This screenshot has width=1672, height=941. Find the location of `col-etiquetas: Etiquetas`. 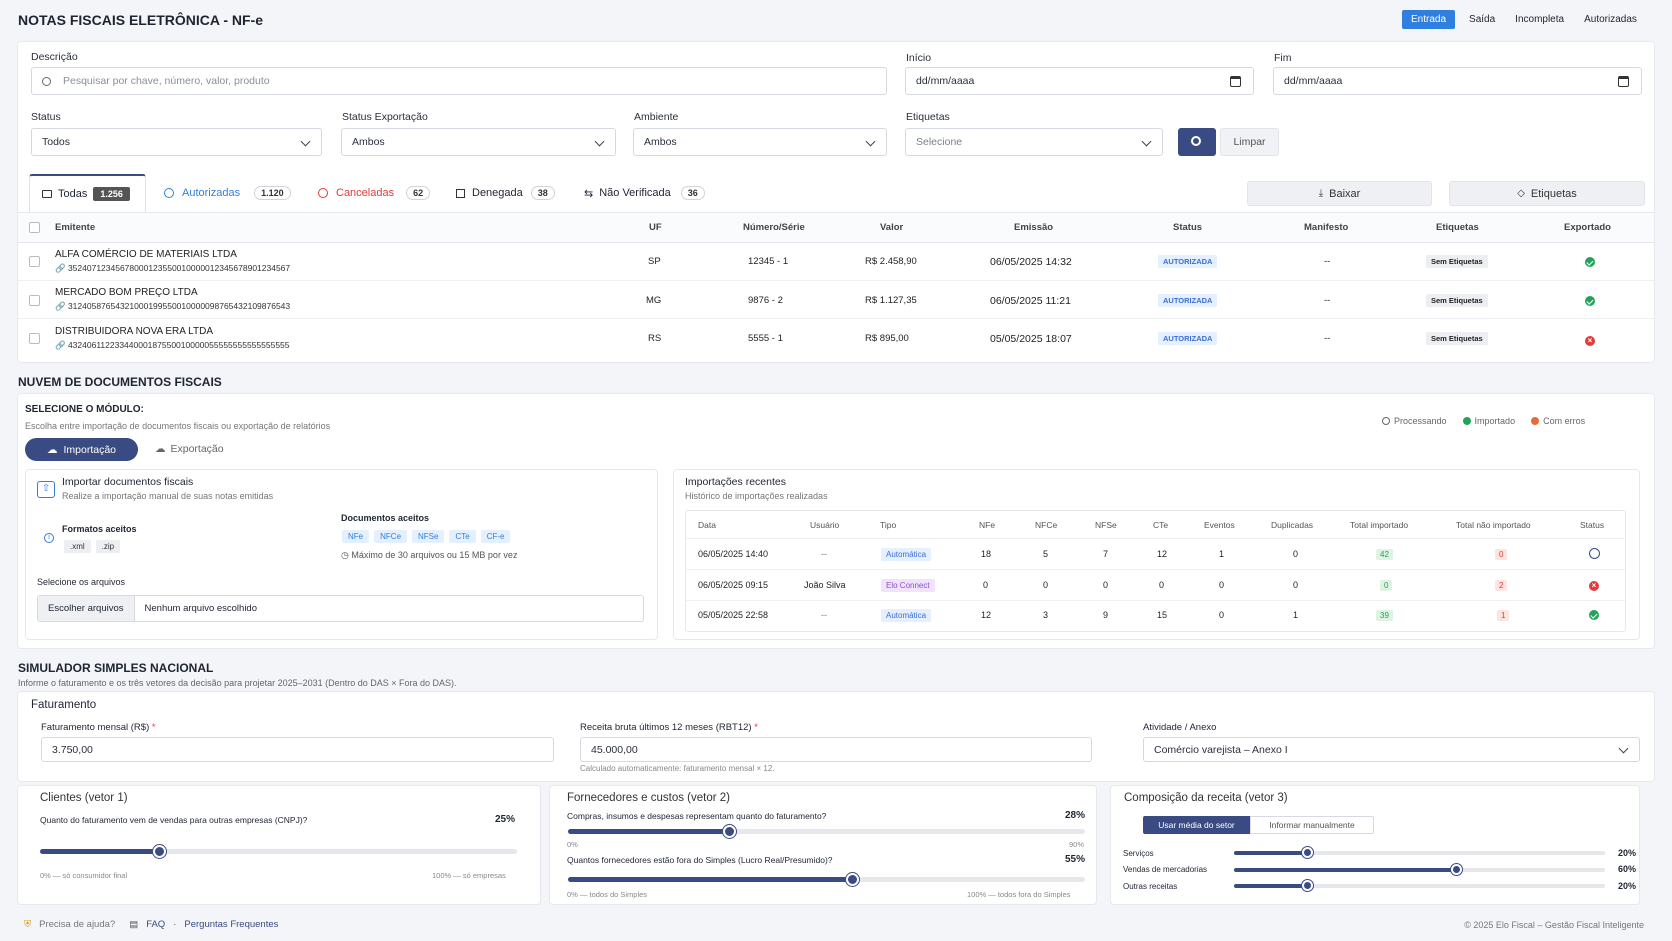

col-etiquetas: Etiquetas is located at coordinates (1457, 227).